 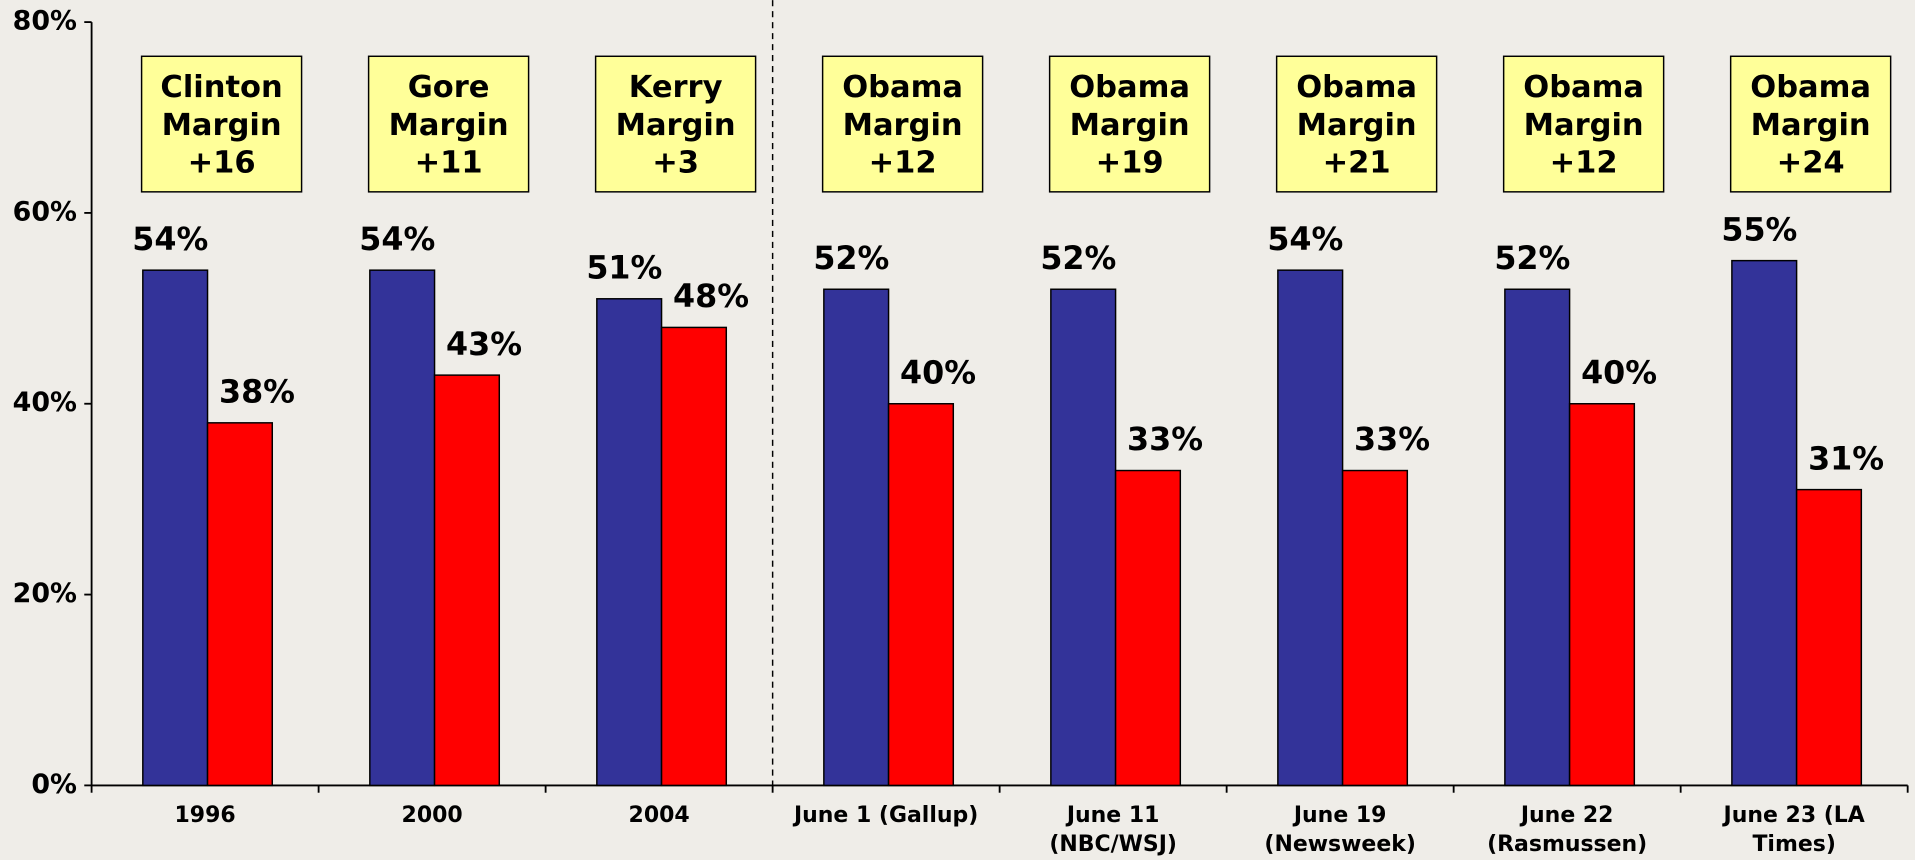 What do you see at coordinates (205, 815) in the screenshot?
I see `x-tick-label: 1996` at bounding box center [205, 815].